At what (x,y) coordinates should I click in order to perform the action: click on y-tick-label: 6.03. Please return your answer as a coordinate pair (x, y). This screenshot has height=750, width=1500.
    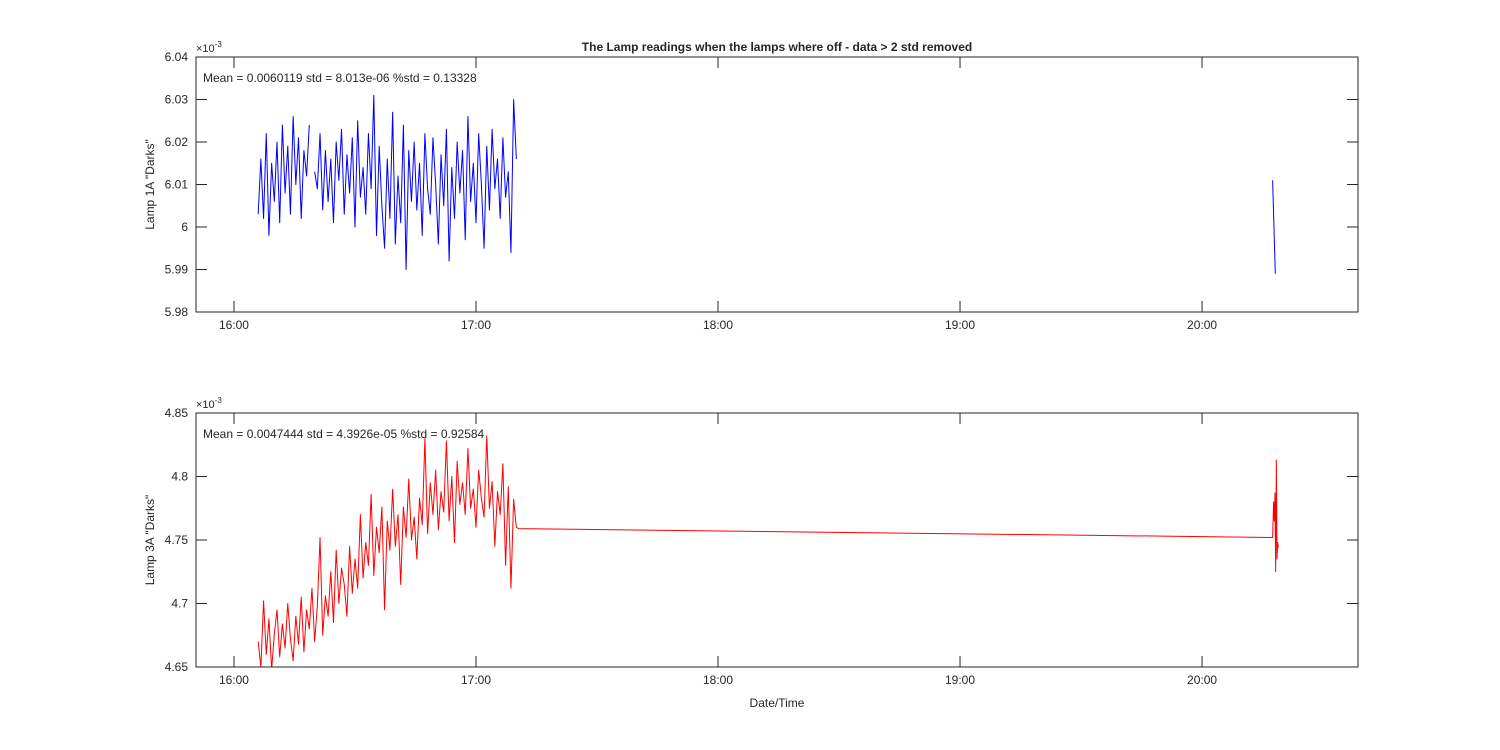
    Looking at the image, I should click on (177, 100).